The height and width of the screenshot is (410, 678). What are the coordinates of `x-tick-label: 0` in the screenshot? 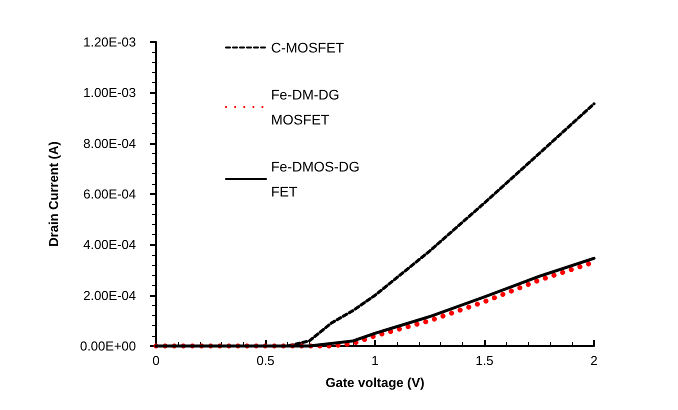 It's located at (156, 360).